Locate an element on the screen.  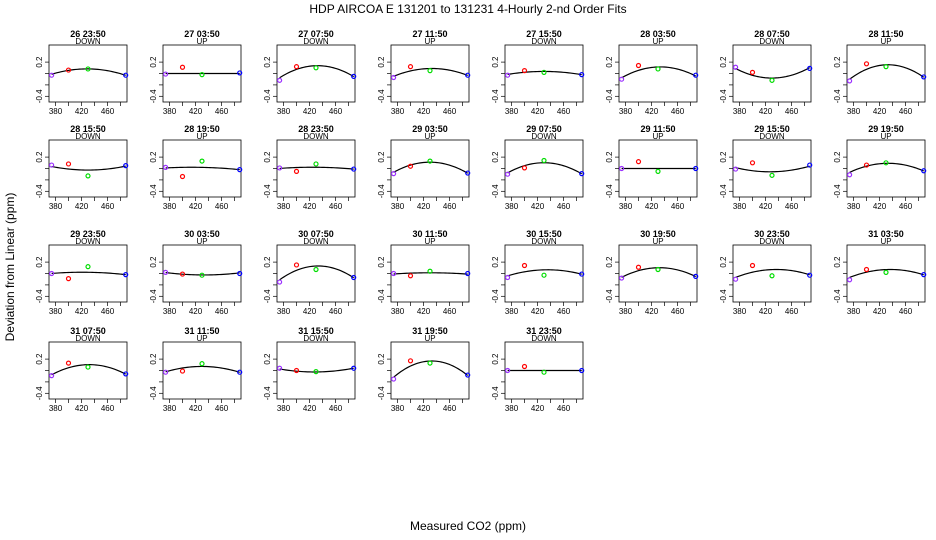
panel-title: 29 11:50 is located at coordinates (657, 129).